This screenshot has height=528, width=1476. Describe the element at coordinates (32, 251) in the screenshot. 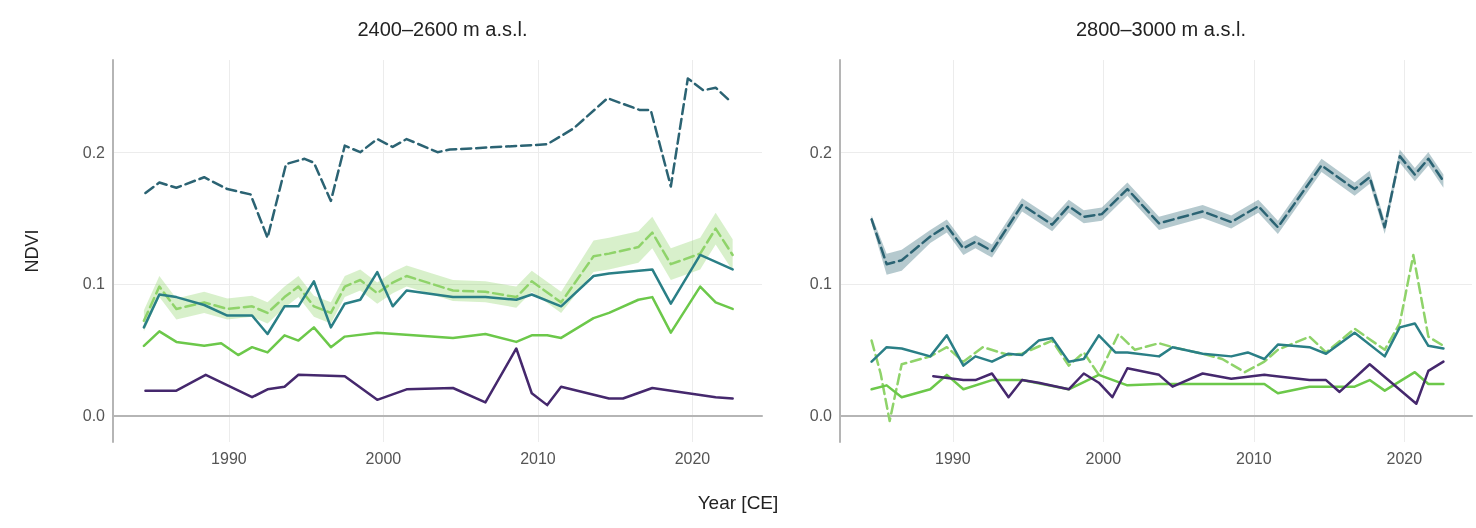

I see `y-axis-title: NDVI` at that location.